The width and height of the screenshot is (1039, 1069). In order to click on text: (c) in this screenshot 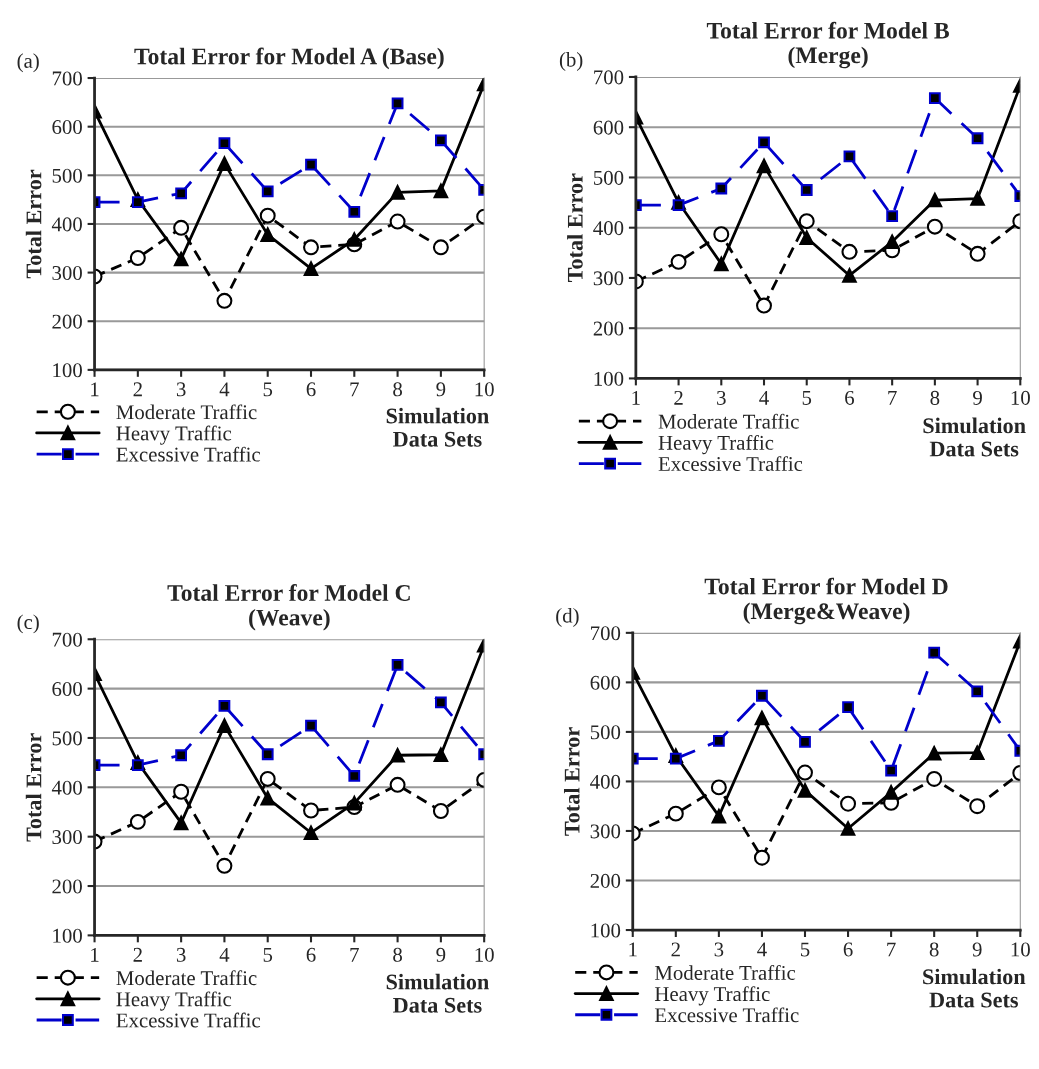, I will do `click(28, 624)`.